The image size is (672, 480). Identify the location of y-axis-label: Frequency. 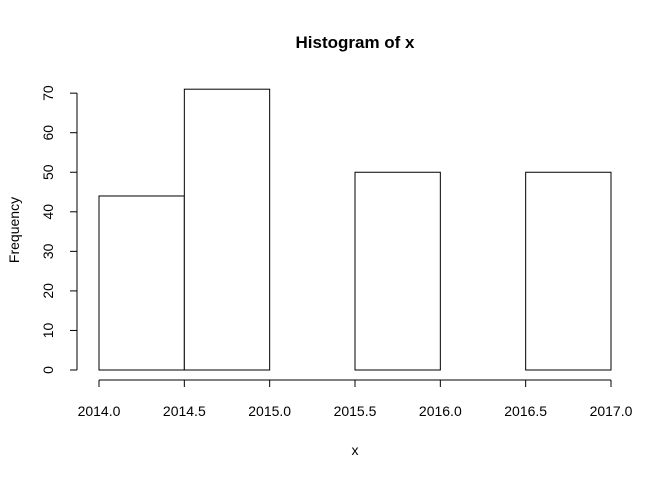
(14, 230).